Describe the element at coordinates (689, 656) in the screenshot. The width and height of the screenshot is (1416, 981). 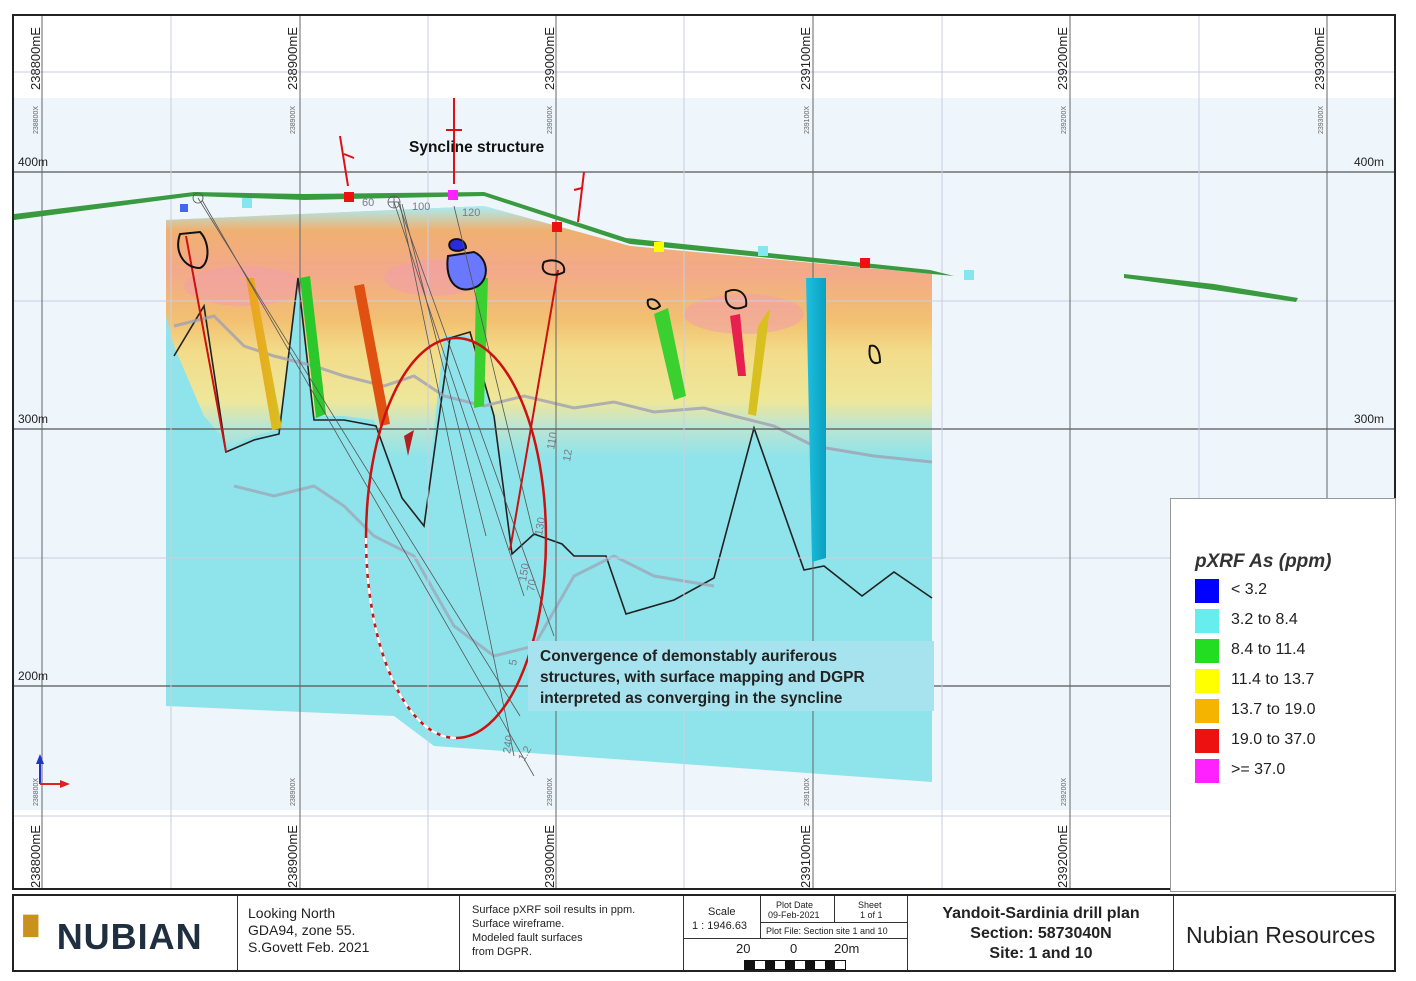
I see `callout-line: Convergence of demonstably auriferous` at that location.